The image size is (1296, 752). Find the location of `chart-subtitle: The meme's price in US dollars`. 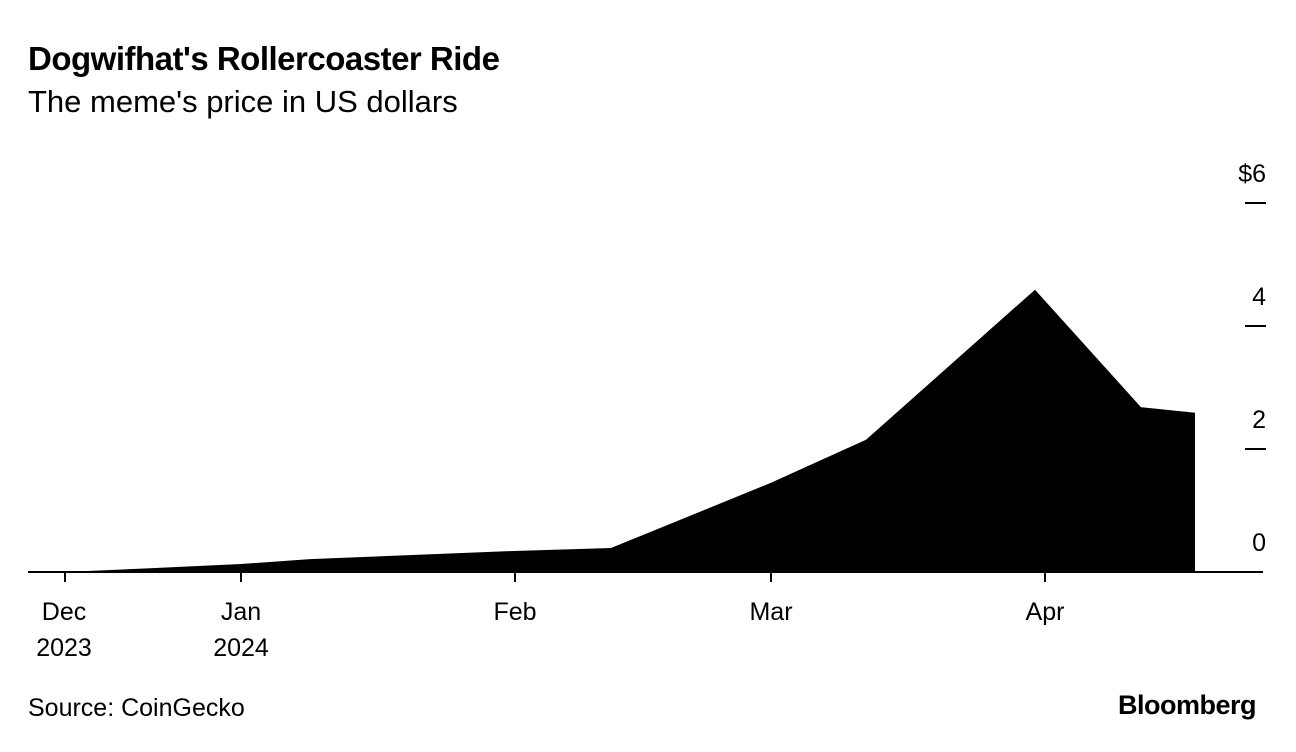

chart-subtitle: The meme's price in US dollars is located at coordinates (243, 101).